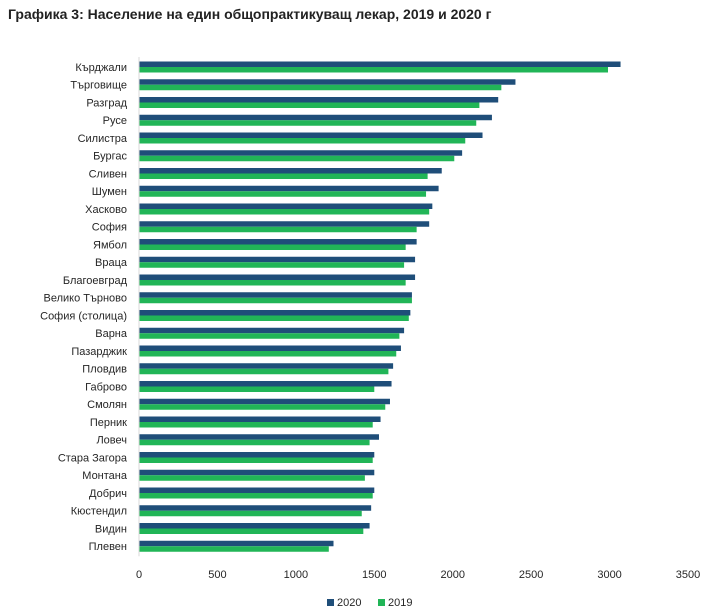  I want to click on category-label: Русе, so click(115, 121).